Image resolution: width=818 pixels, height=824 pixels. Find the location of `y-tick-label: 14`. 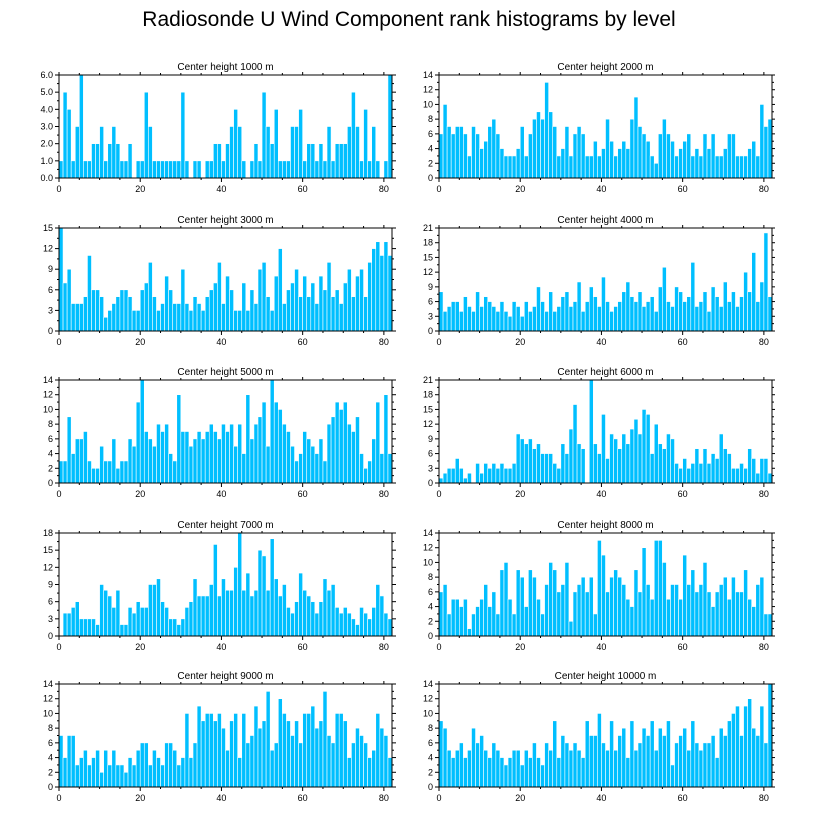

y-tick-label: 14 is located at coordinates (428, 533).